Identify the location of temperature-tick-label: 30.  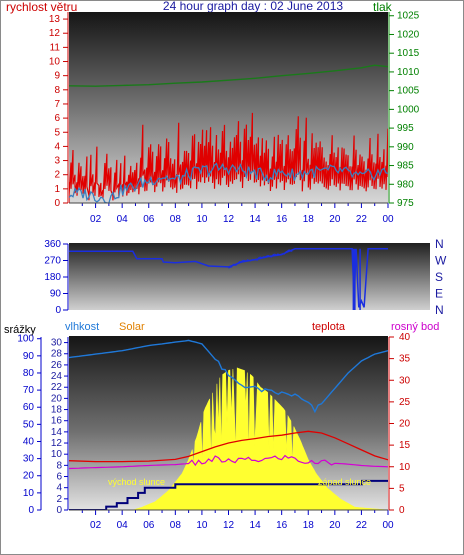
(405, 380).